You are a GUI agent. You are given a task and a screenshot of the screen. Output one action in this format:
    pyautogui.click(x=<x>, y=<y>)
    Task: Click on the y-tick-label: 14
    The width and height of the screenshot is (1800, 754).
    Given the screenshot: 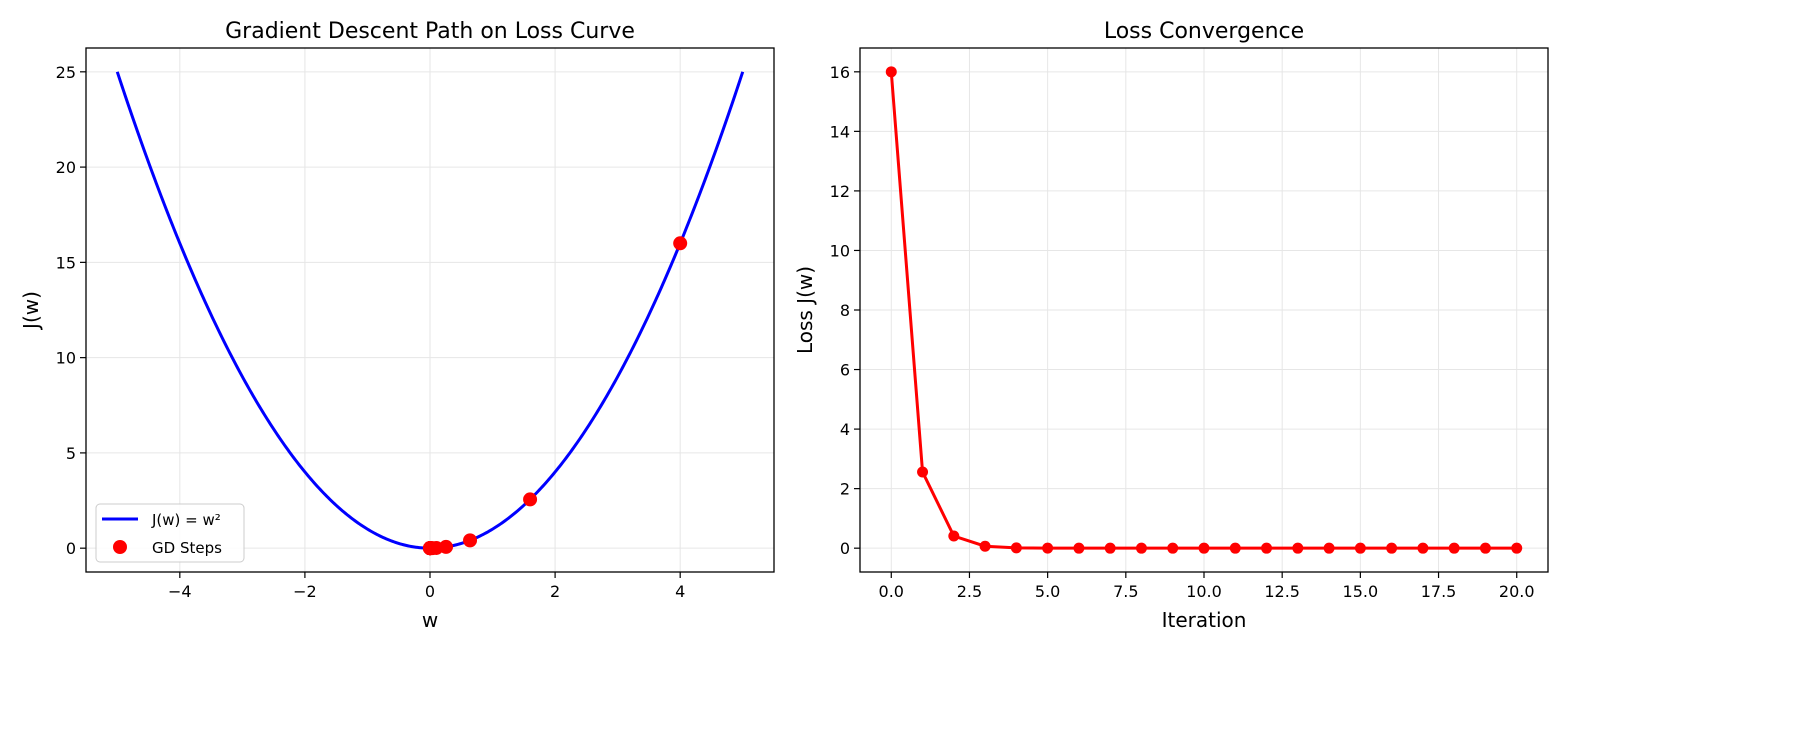 What is the action you would take?
    pyautogui.click(x=840, y=131)
    